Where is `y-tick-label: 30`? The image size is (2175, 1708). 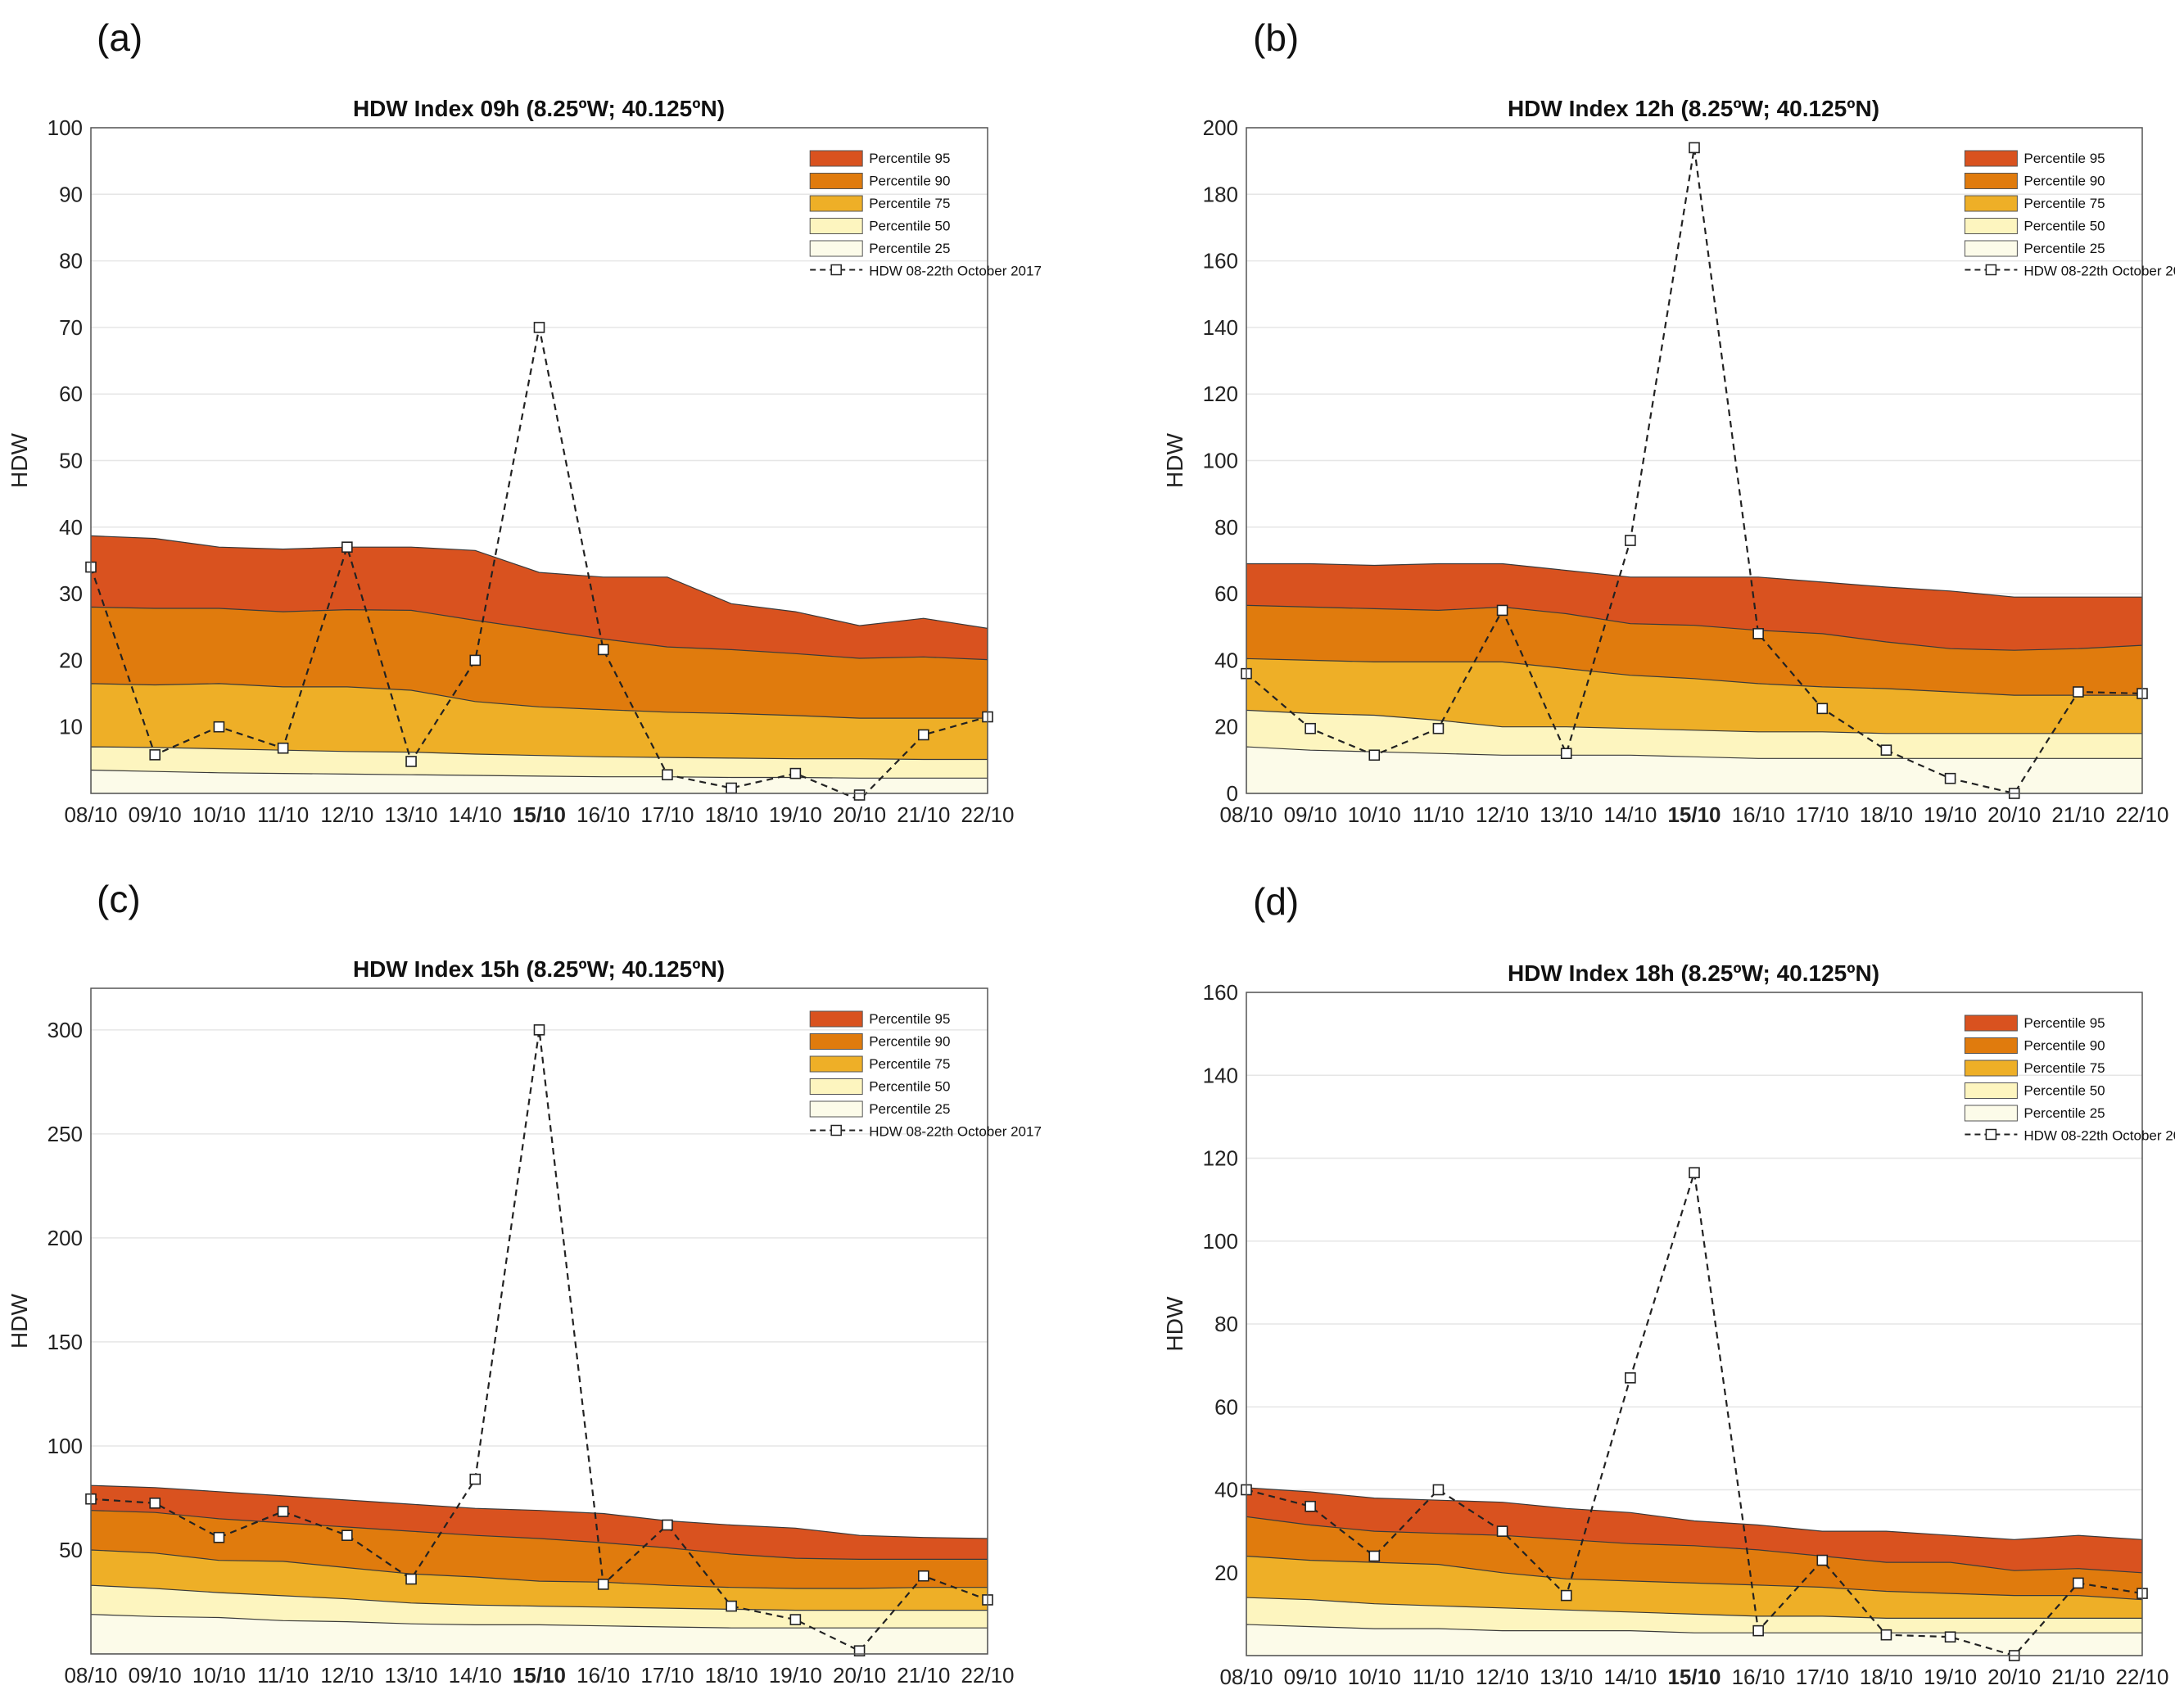 y-tick-label: 30 is located at coordinates (71, 593).